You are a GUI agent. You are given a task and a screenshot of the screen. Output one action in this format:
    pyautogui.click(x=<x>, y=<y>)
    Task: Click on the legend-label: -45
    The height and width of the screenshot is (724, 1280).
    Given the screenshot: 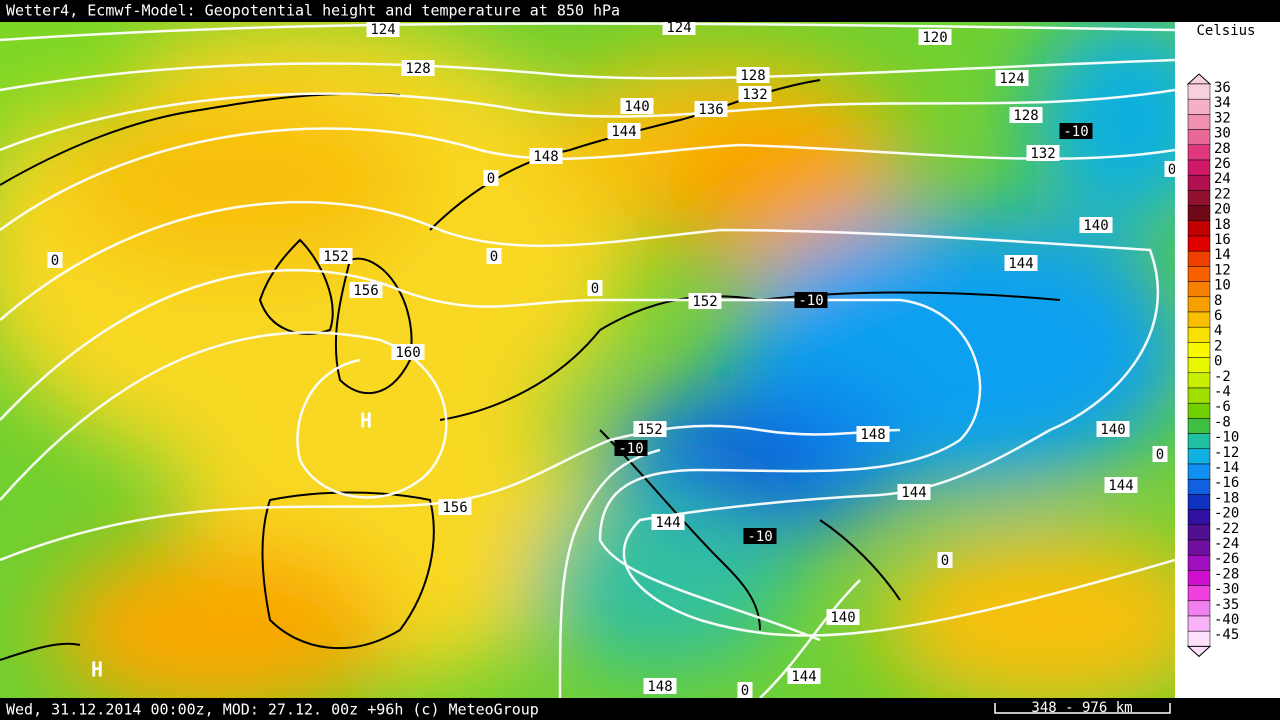 What is the action you would take?
    pyautogui.click(x=1226, y=635)
    